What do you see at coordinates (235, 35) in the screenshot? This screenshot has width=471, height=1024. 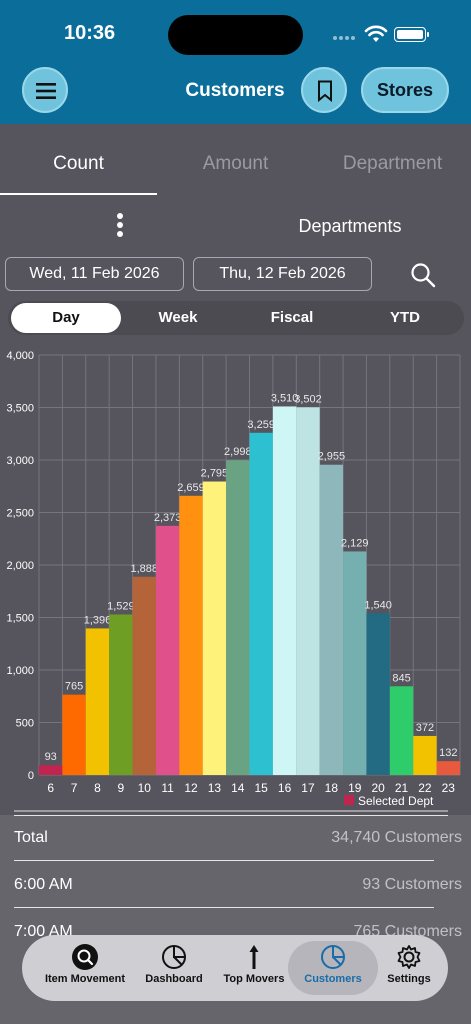 I see `dynamic-island` at bounding box center [235, 35].